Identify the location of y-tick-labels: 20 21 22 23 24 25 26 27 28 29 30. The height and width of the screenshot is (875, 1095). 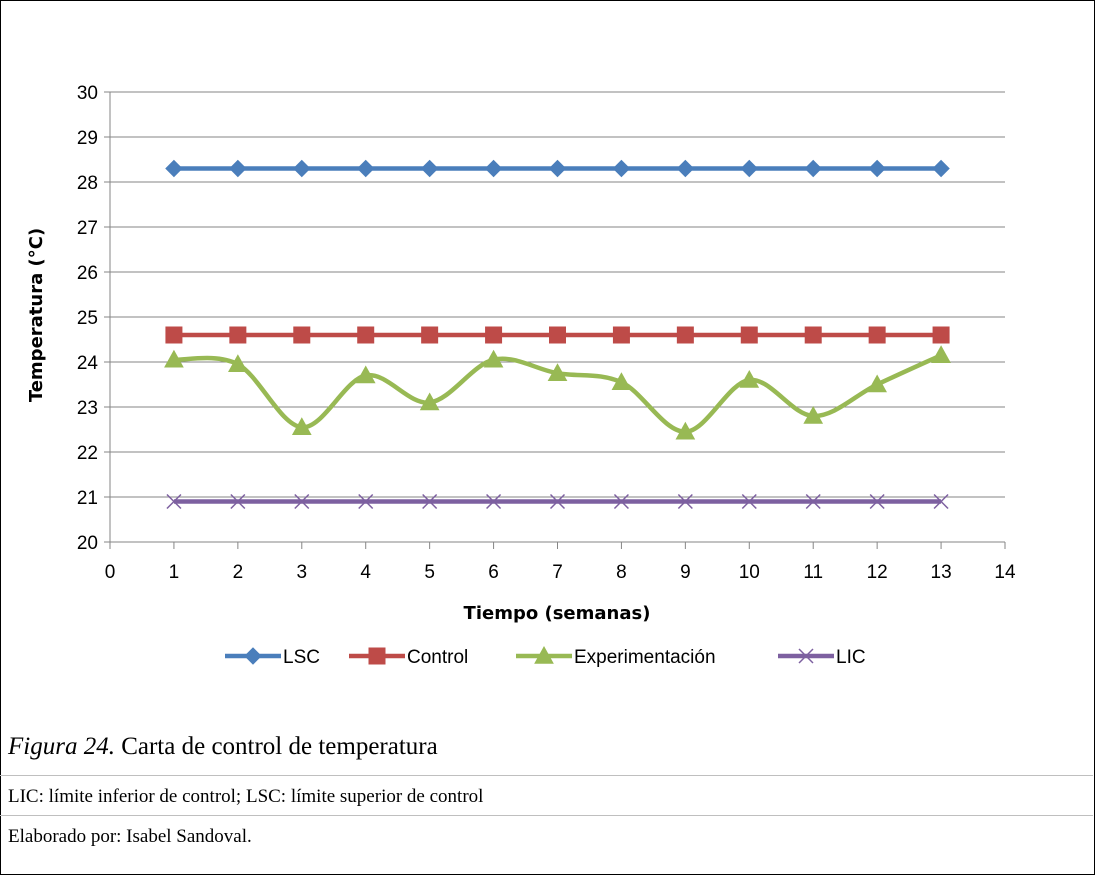
(88, 318).